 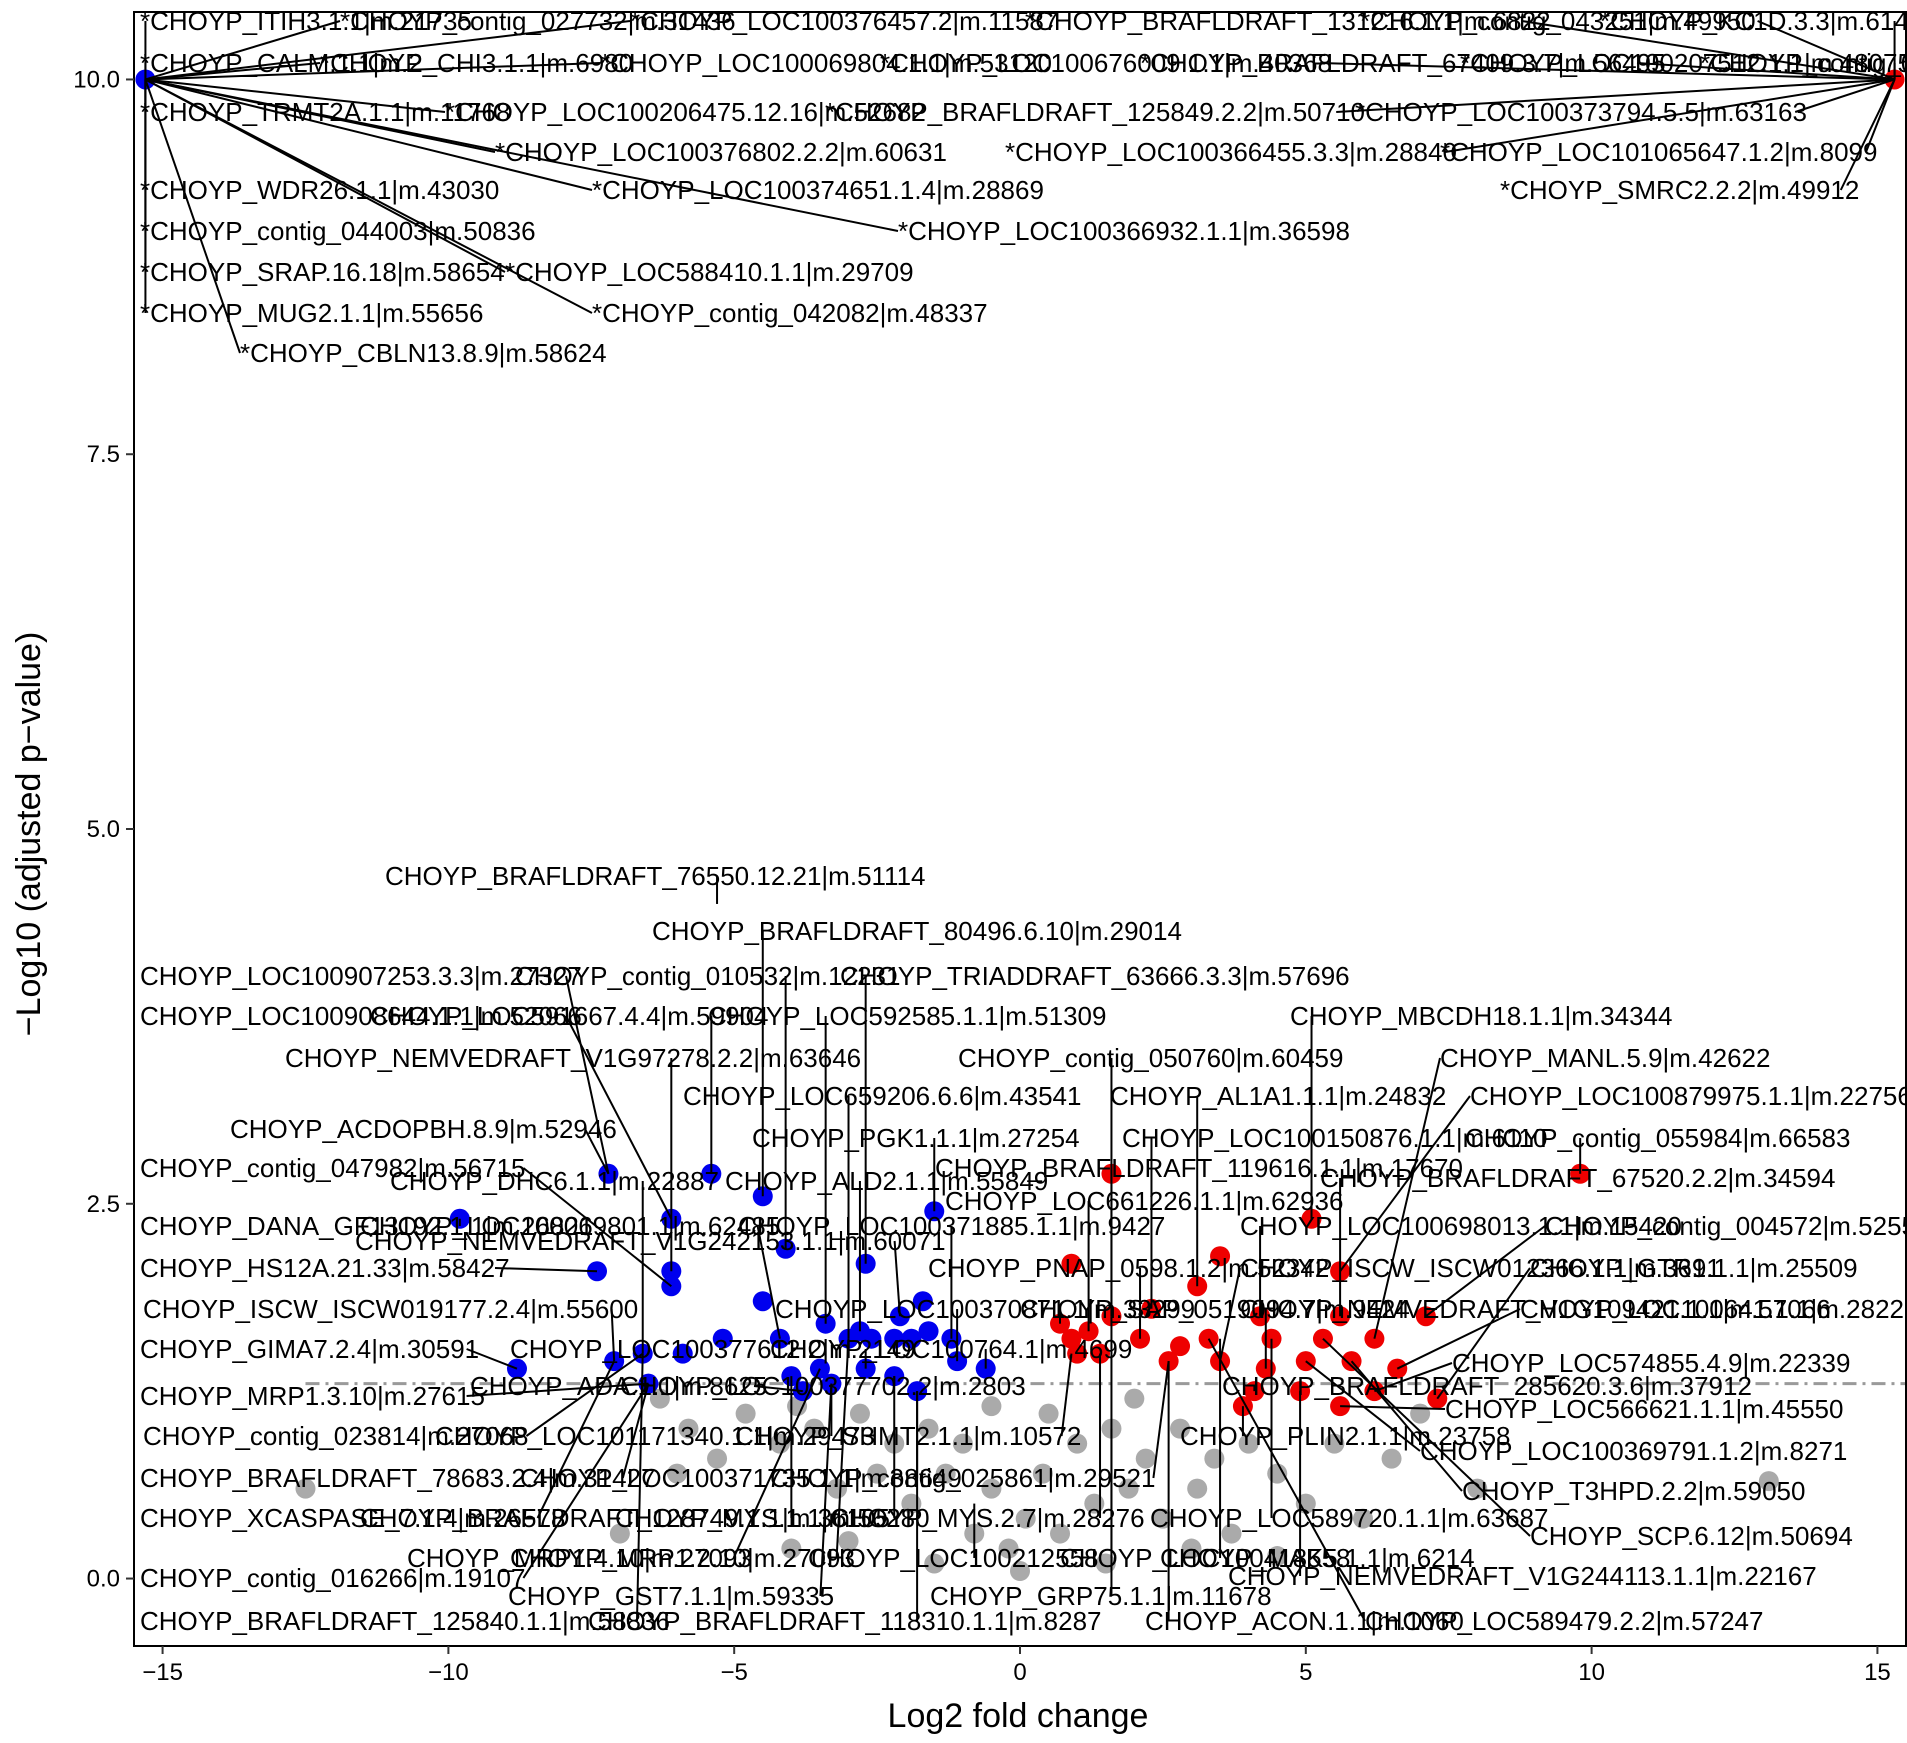 What do you see at coordinates (1150, 1058) in the screenshot?
I see `gene-label: CHOYP_contig_050760|m.60459` at bounding box center [1150, 1058].